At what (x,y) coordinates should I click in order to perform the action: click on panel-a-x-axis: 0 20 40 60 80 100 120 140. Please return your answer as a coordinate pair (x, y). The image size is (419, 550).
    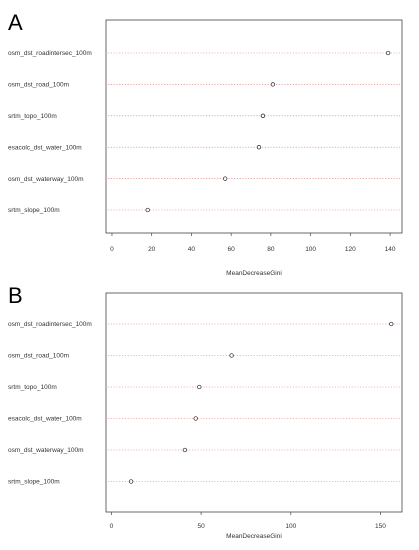
    Looking at the image, I should click on (253, 243).